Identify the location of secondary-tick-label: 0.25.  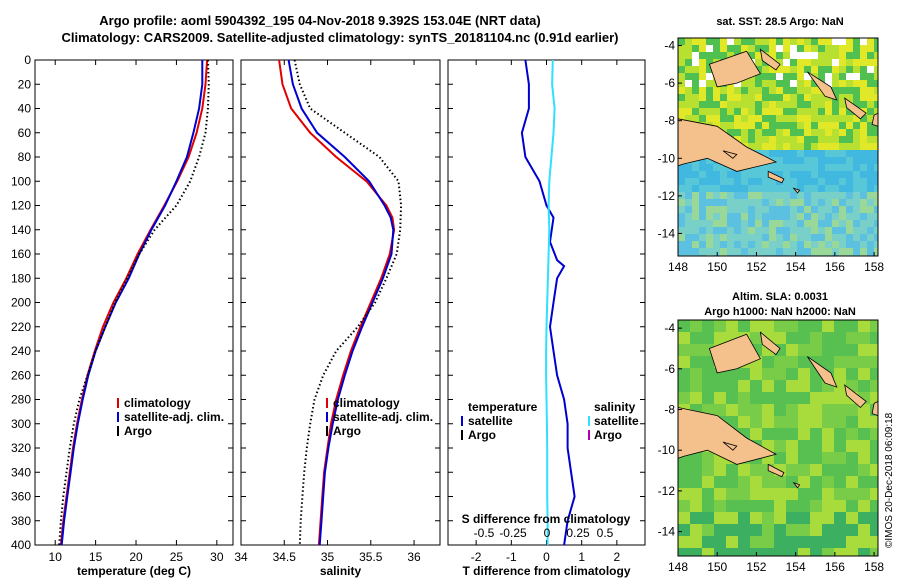
(578, 533).